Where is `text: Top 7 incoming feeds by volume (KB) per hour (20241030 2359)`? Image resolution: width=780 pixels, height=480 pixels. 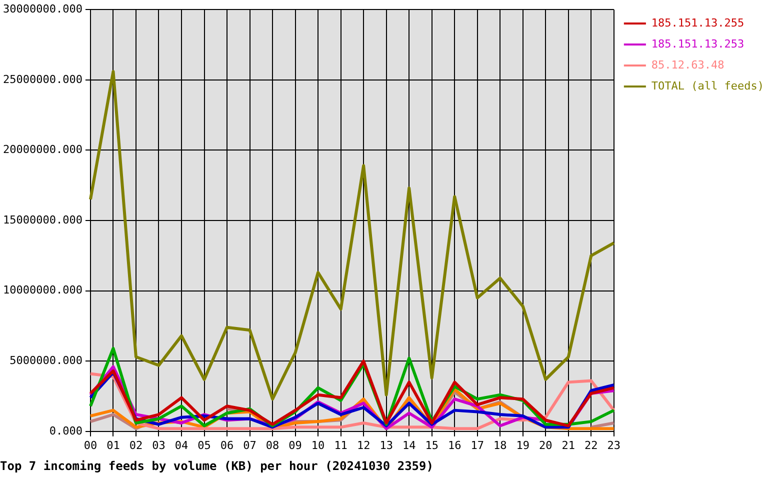 text: Top 7 incoming feeds by volume (KB) per hour (20241030 2359) is located at coordinates (217, 465).